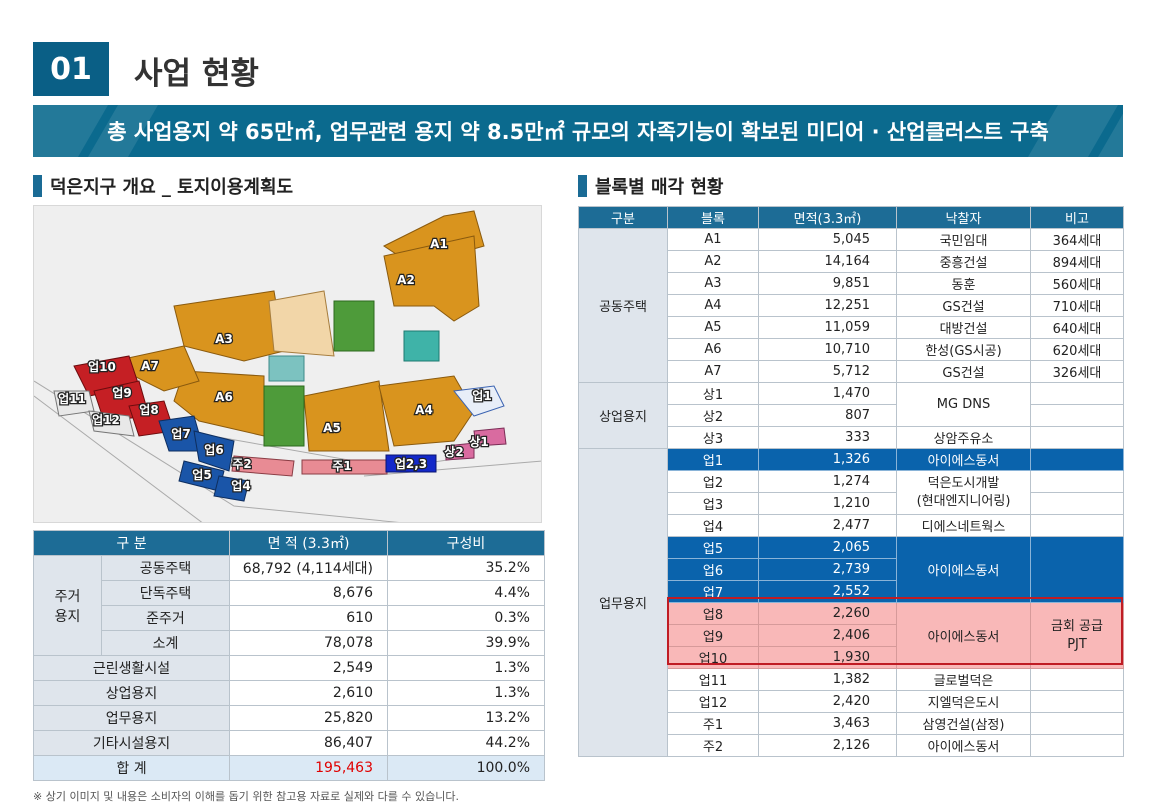 The height and width of the screenshot is (802, 1158). I want to click on table-row: 주2 2,126 아이에스동서, so click(851, 745).